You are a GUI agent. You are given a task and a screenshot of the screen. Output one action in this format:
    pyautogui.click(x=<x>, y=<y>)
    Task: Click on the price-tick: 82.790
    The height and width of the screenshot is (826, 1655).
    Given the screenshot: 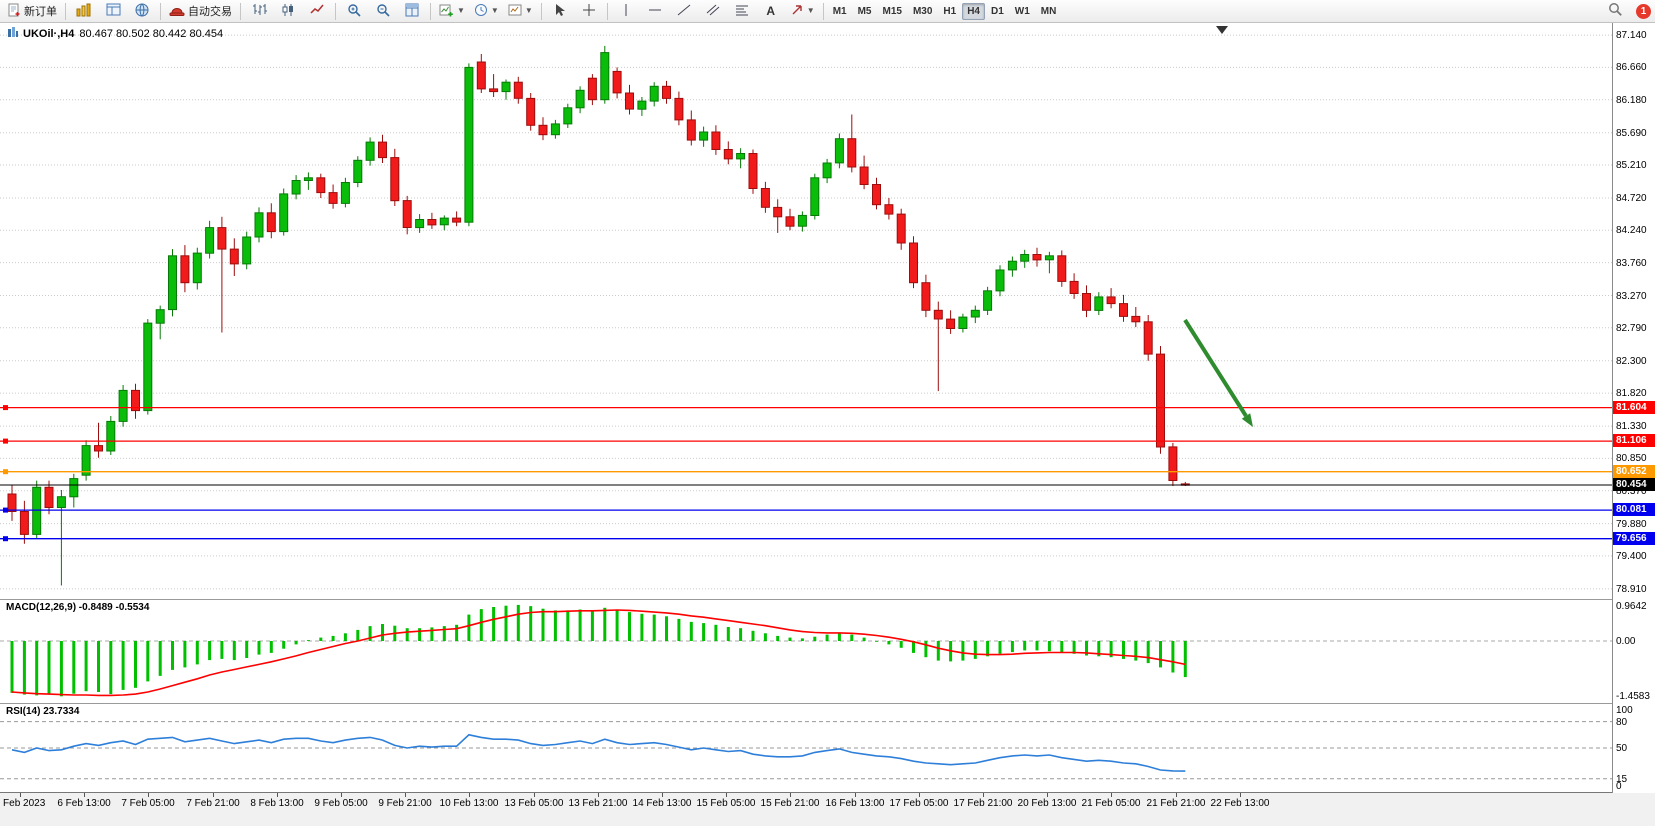 What is the action you would take?
    pyautogui.click(x=1631, y=328)
    